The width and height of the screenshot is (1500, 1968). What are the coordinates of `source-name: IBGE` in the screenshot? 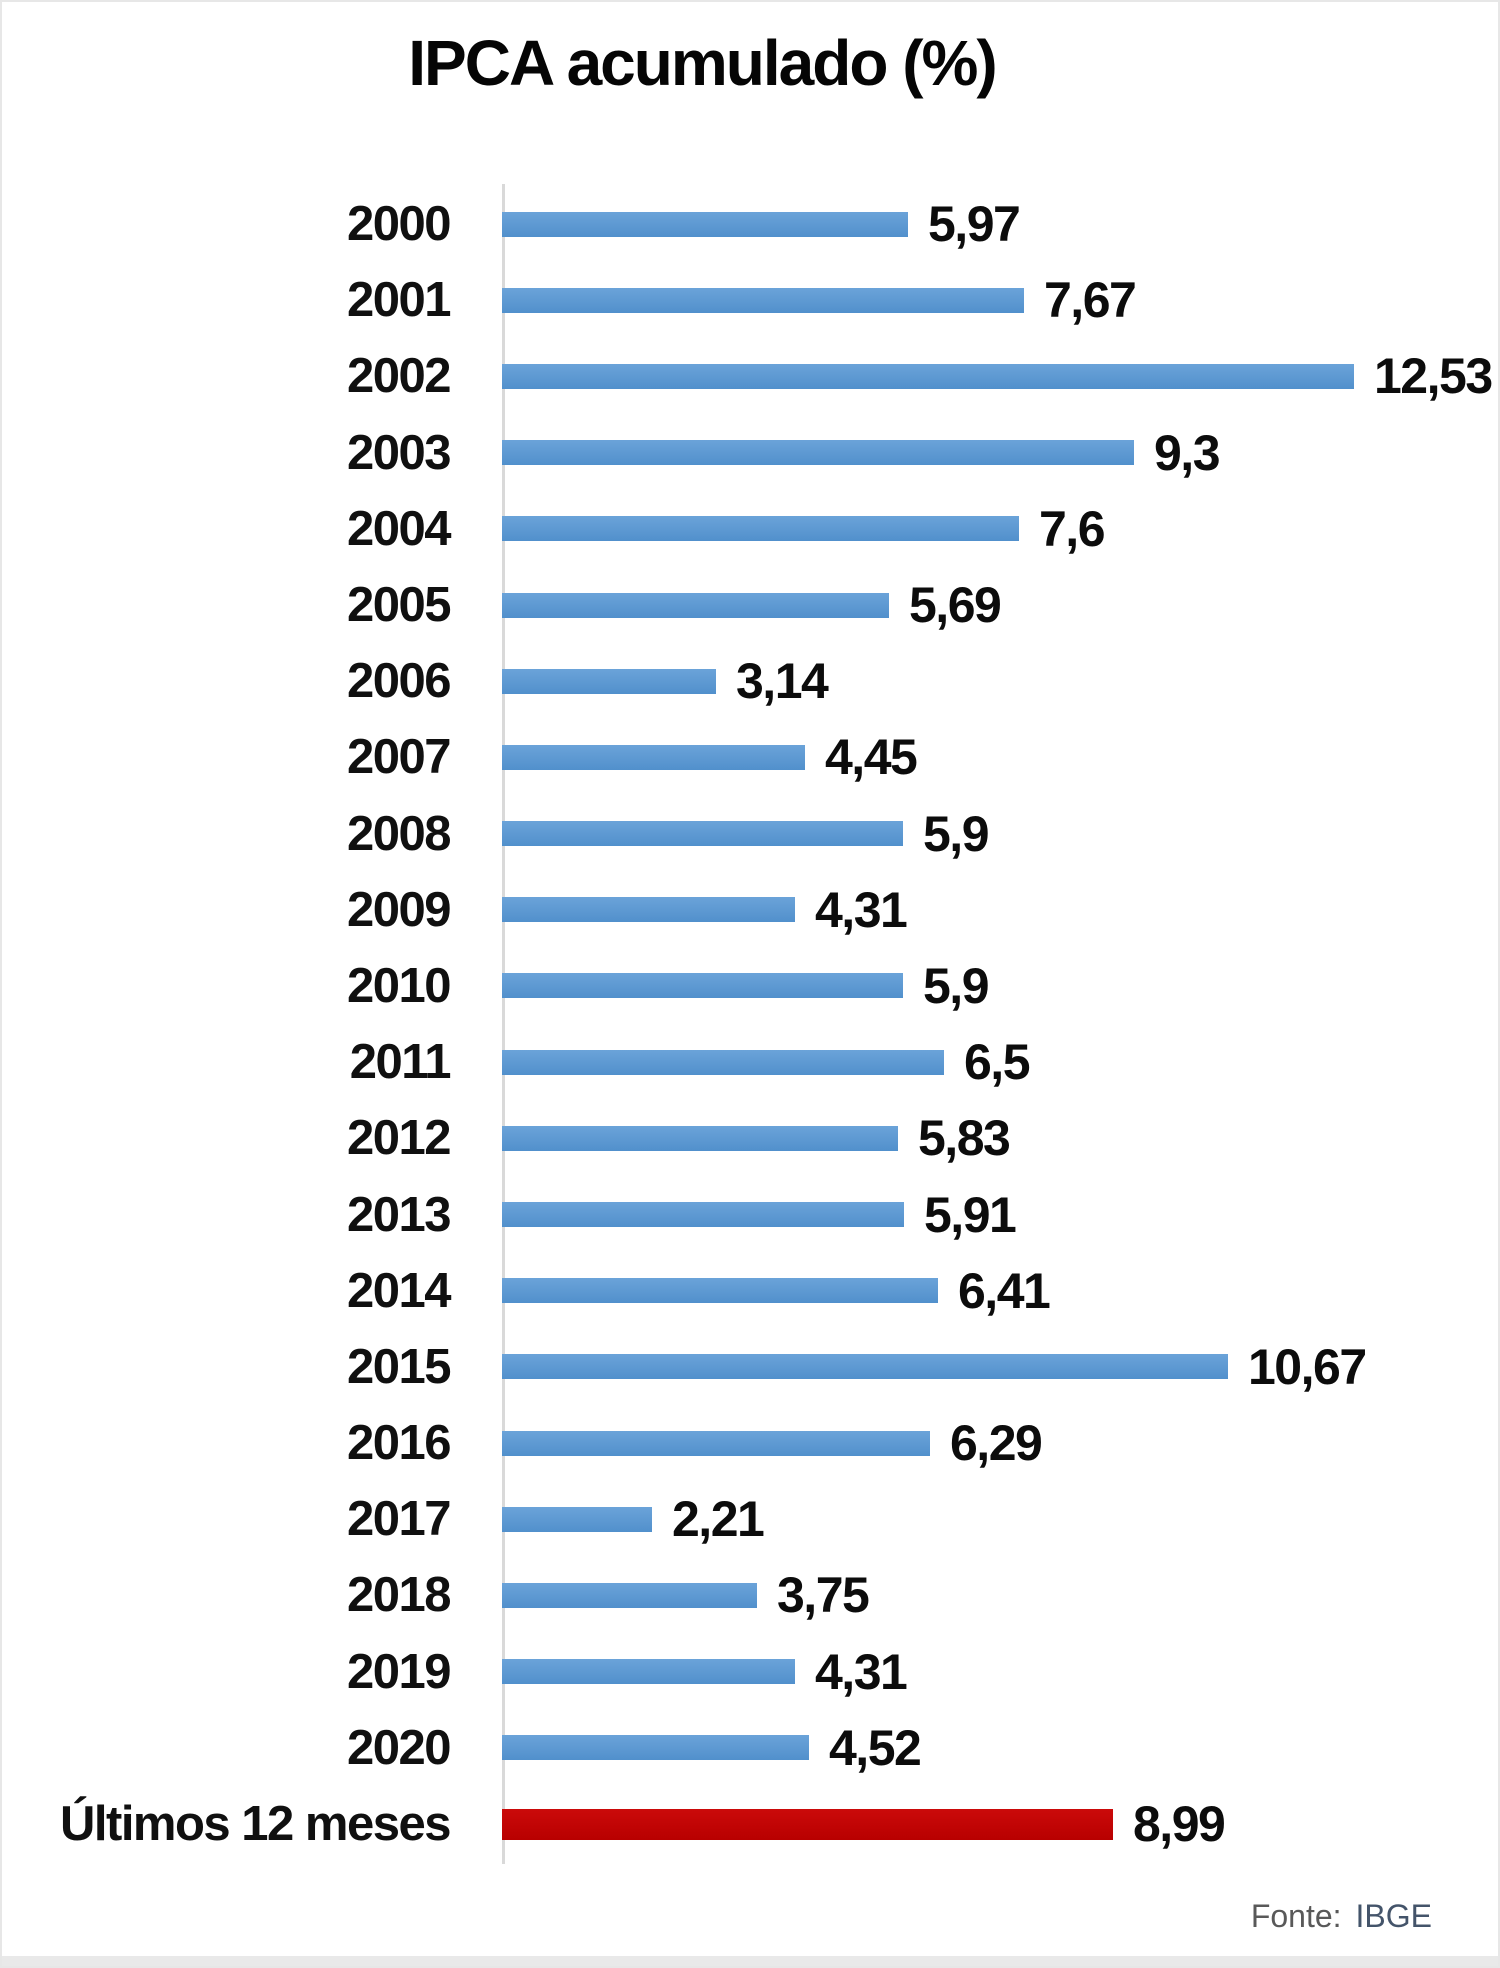 It's located at (1393, 1916).